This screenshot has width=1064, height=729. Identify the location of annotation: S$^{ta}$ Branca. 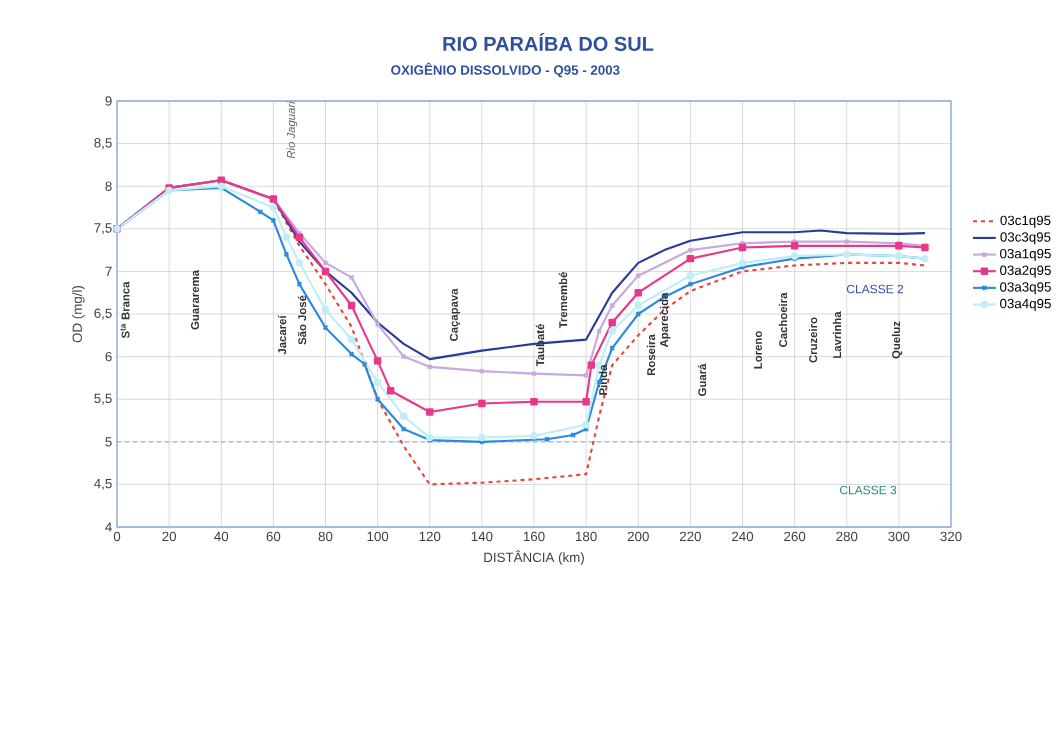
(125, 310).